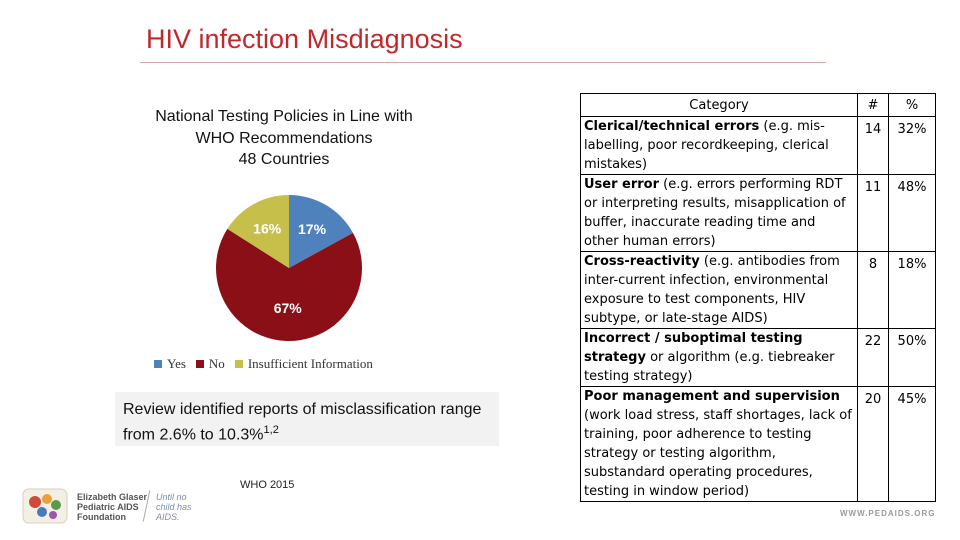 This screenshot has width=960, height=540. What do you see at coordinates (176, 363) in the screenshot?
I see `legend-label: Yes` at bounding box center [176, 363].